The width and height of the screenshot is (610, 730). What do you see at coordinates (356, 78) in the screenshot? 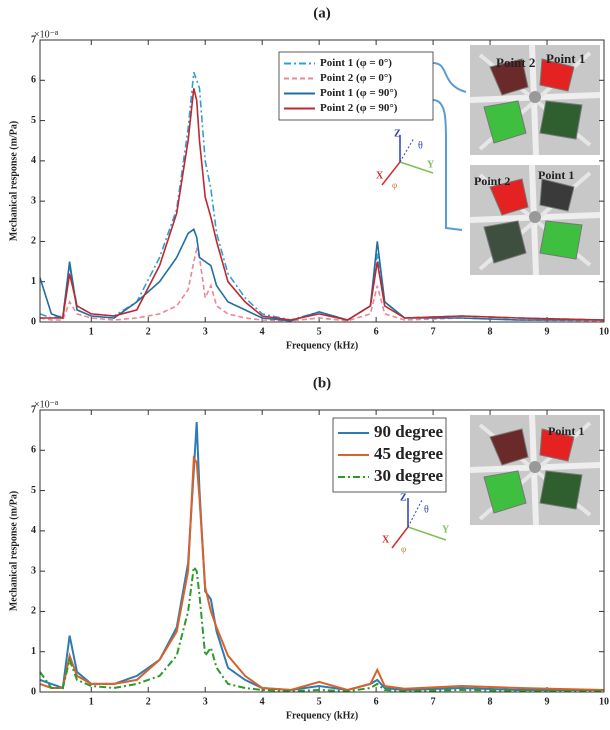
I see `legend-label: Point 2 (φ = 0°)` at bounding box center [356, 78].